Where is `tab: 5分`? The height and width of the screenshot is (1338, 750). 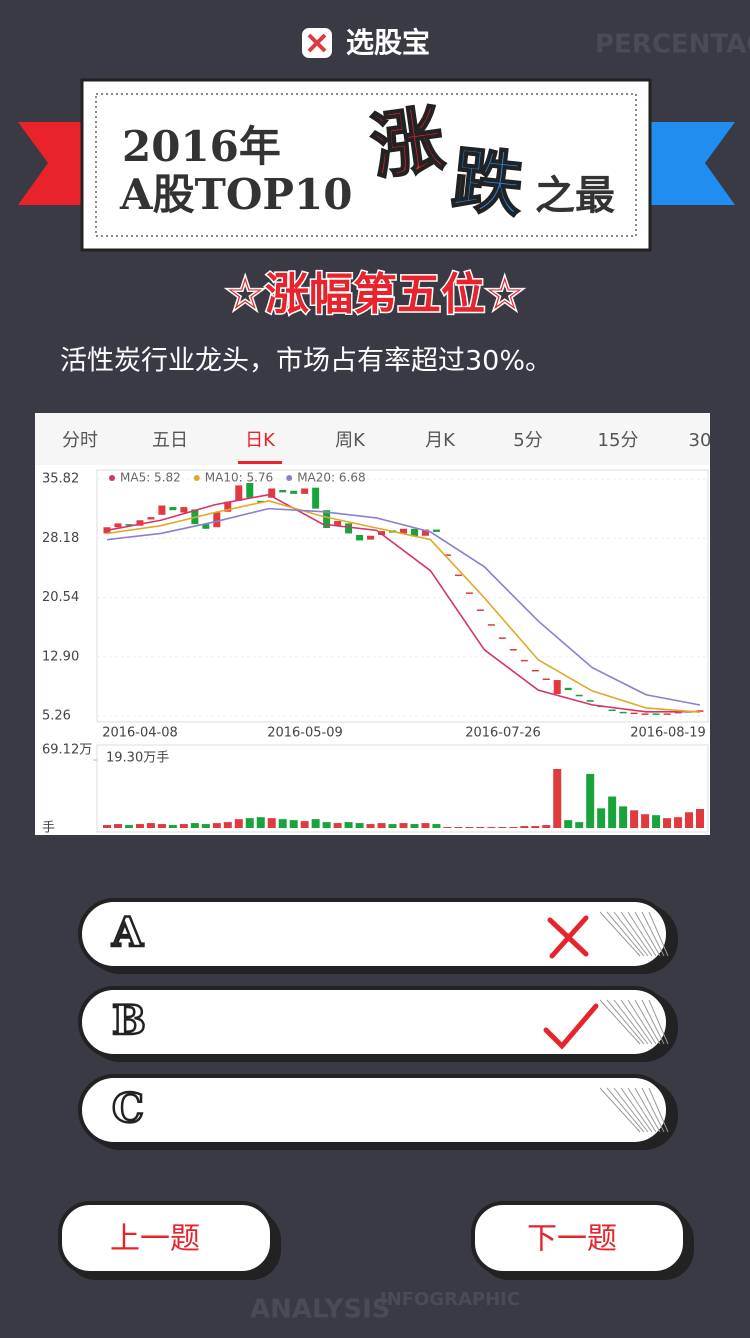
tab: 5分 is located at coordinates (527, 440).